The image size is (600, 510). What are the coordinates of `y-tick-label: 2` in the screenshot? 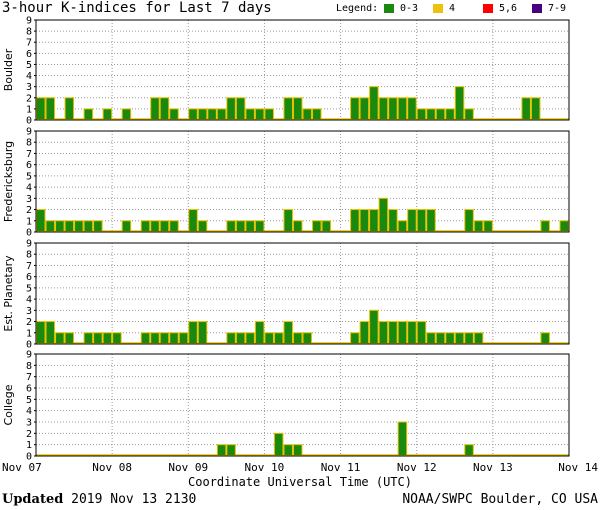 It's located at (29, 322).